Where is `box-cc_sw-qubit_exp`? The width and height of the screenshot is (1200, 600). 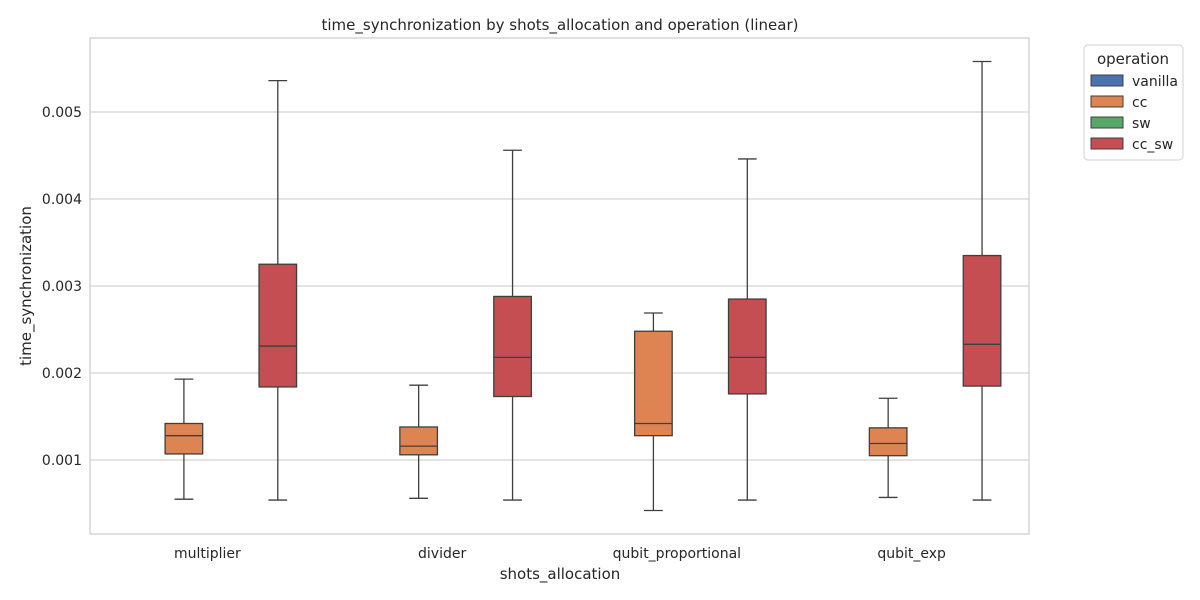 box-cc_sw-qubit_exp is located at coordinates (982, 280).